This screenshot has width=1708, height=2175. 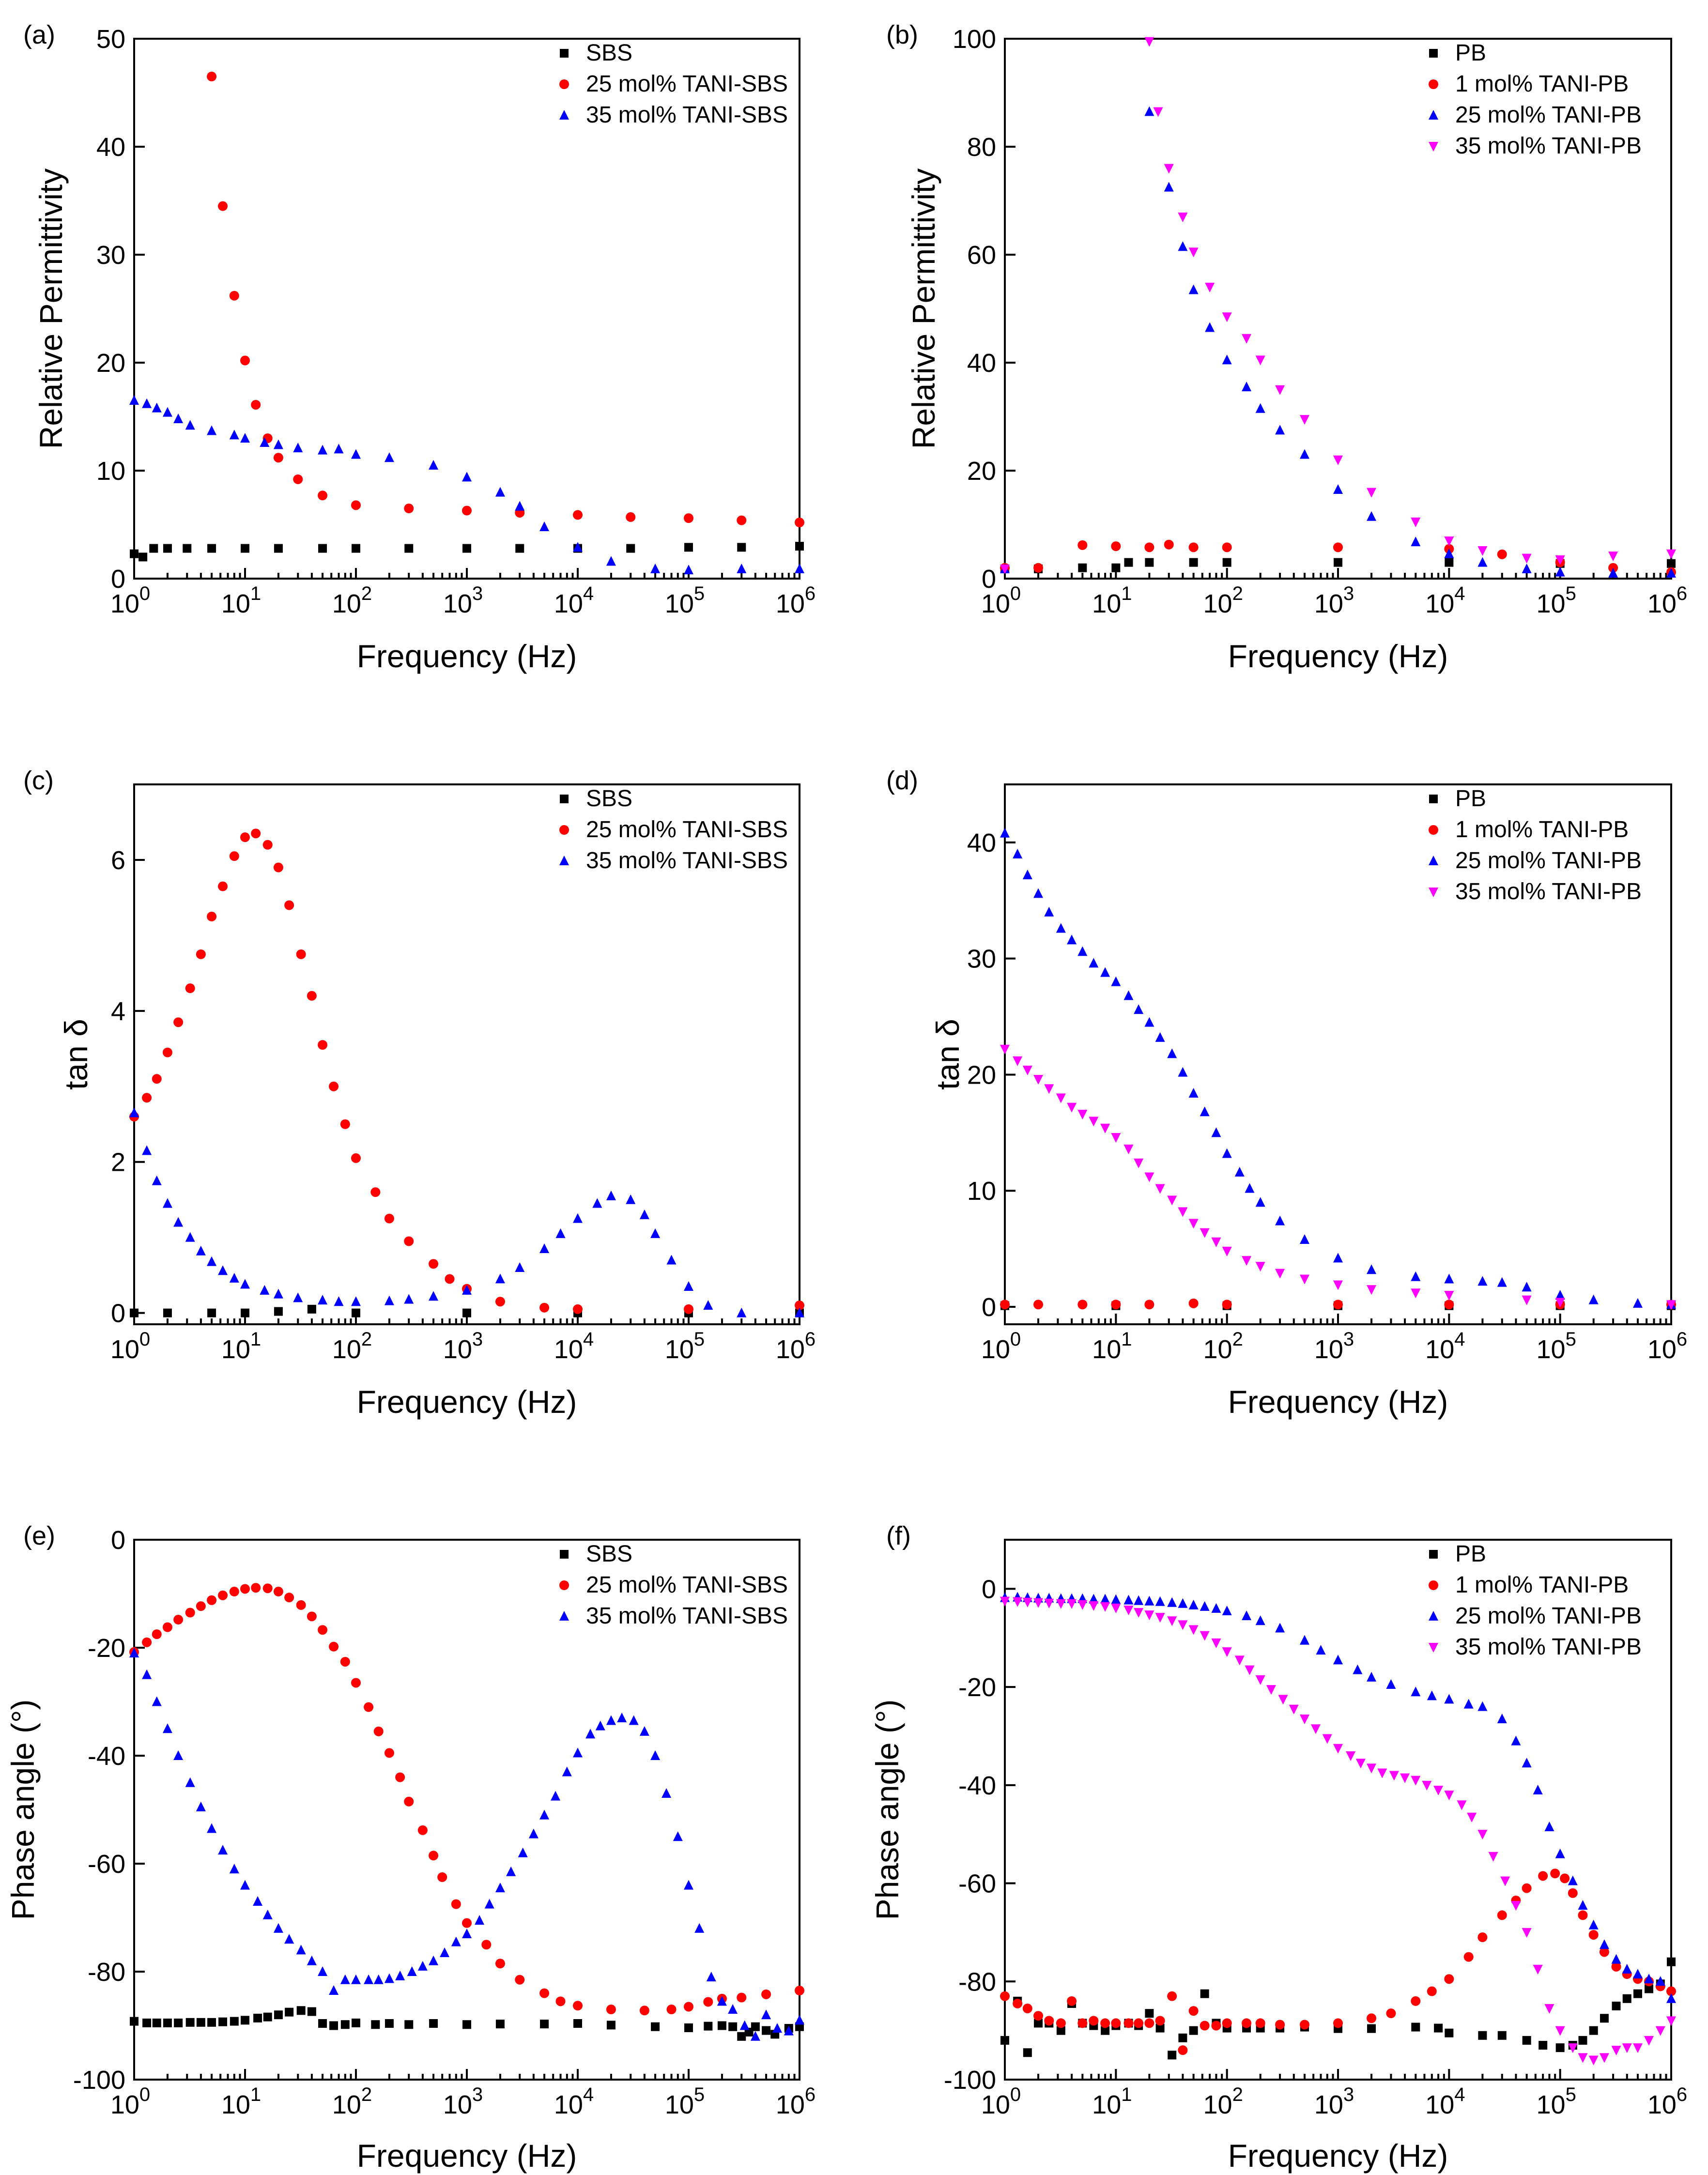 I want to click on y-tick-label: 0, so click(x=989, y=1590).